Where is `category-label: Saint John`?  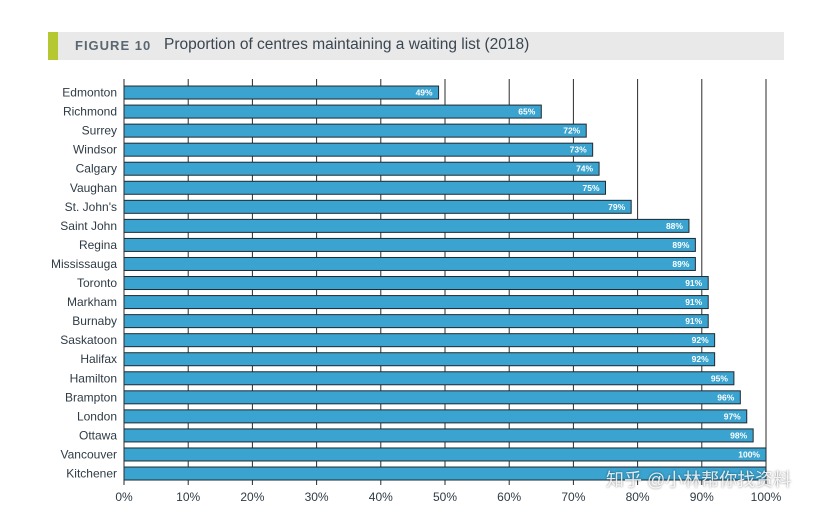 category-label: Saint John is located at coordinates (88, 226).